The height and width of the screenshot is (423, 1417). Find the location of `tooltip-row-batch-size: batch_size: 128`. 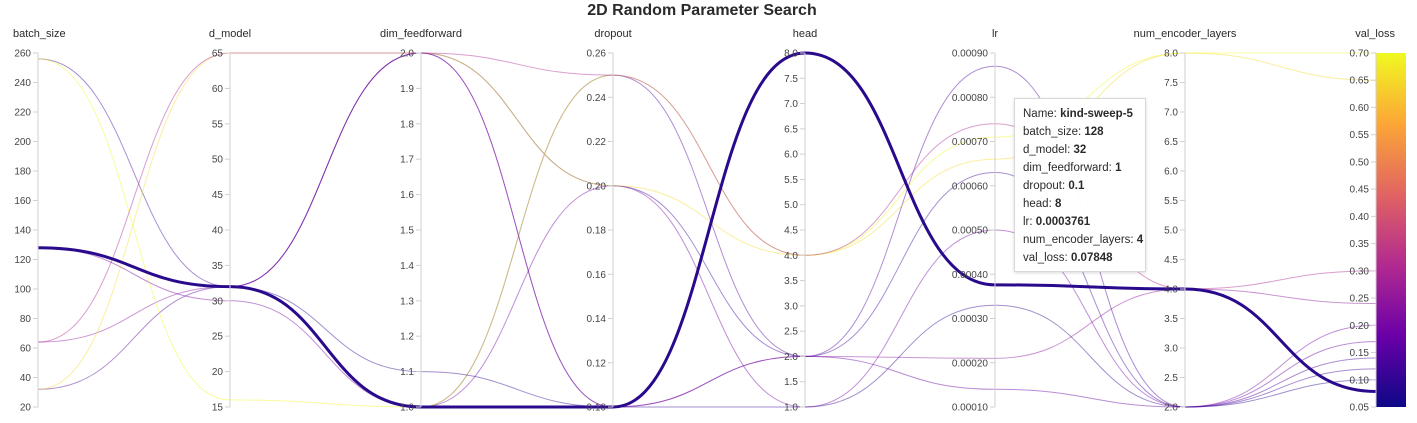

tooltip-row-batch-size: batch_size: 128 is located at coordinates (1080, 132).